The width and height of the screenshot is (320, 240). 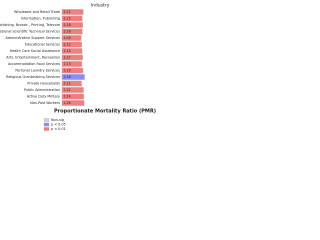 I want to click on value-label: 1.12, so click(x=67, y=45).